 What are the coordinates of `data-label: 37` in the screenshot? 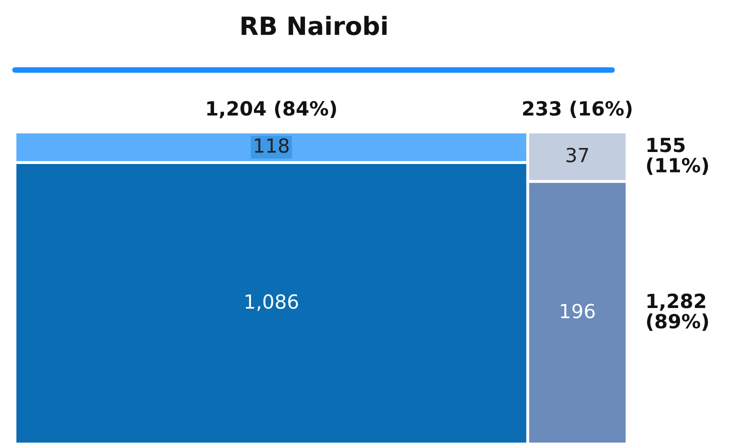 It's located at (577, 155).